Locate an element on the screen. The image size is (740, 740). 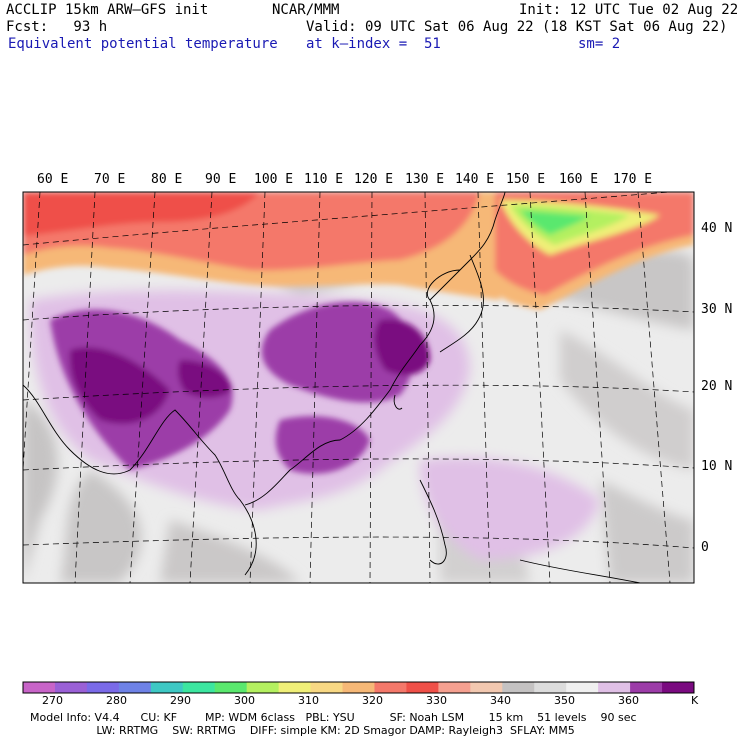
init-time: Init: 12 UTC Tue 02 Aug 22 is located at coordinates (629, 10).